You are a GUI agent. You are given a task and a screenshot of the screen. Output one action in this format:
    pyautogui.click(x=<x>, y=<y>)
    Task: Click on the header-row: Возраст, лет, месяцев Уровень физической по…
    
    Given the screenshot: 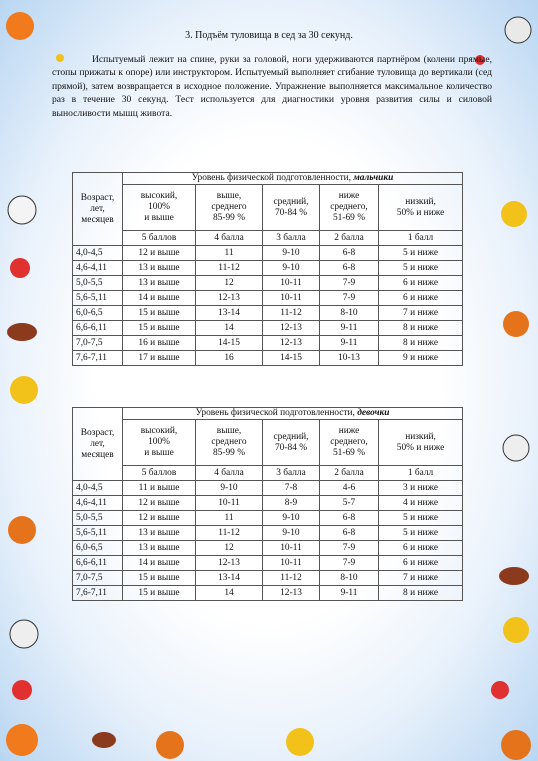 What is the action you would take?
    pyautogui.click(x=268, y=444)
    